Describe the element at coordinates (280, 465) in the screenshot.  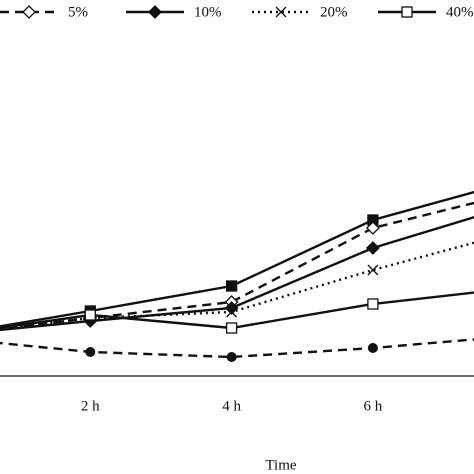
I see `x-axis-title: Time` at that location.